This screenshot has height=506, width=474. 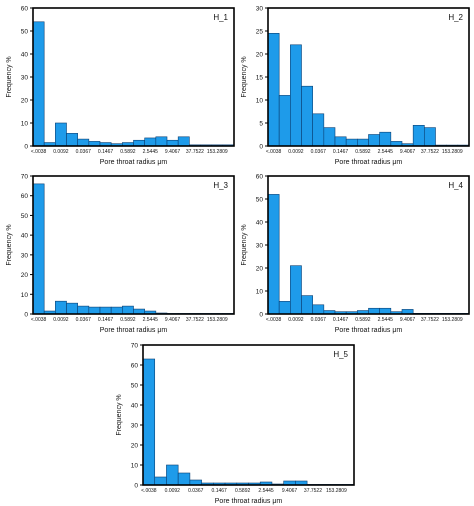 What do you see at coordinates (260, 78) in the screenshot?
I see `y-tick-label: 15` at bounding box center [260, 78].